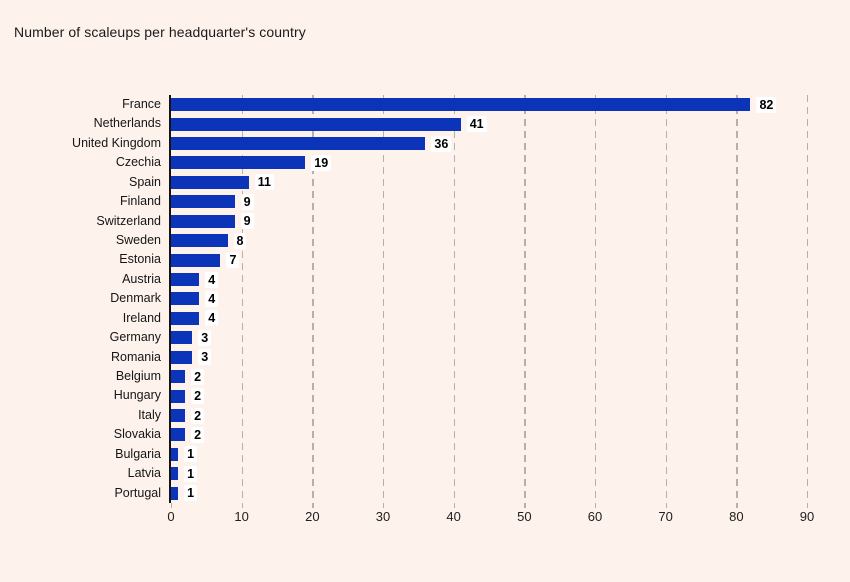 Image resolution: width=850 pixels, height=582 pixels. I want to click on bar-row: 19, so click(496, 162).